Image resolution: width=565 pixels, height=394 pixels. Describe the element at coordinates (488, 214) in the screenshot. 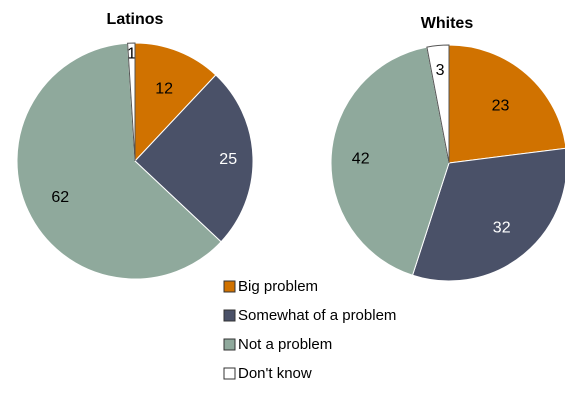

I see `whites-slice-somewhat-of-a-problem` at that location.